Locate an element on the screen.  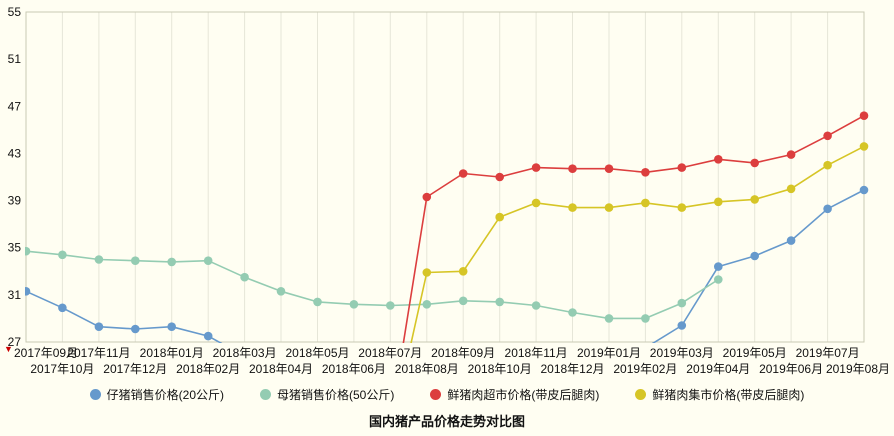
x-axis-label: 2018年06月 is located at coordinates (354, 369).